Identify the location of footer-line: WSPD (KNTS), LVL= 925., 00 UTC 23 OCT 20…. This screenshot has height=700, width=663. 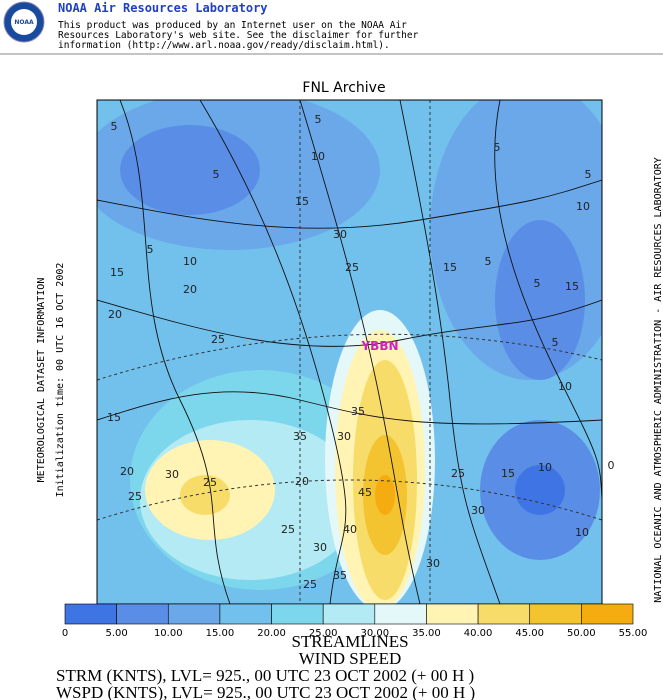
(265, 691).